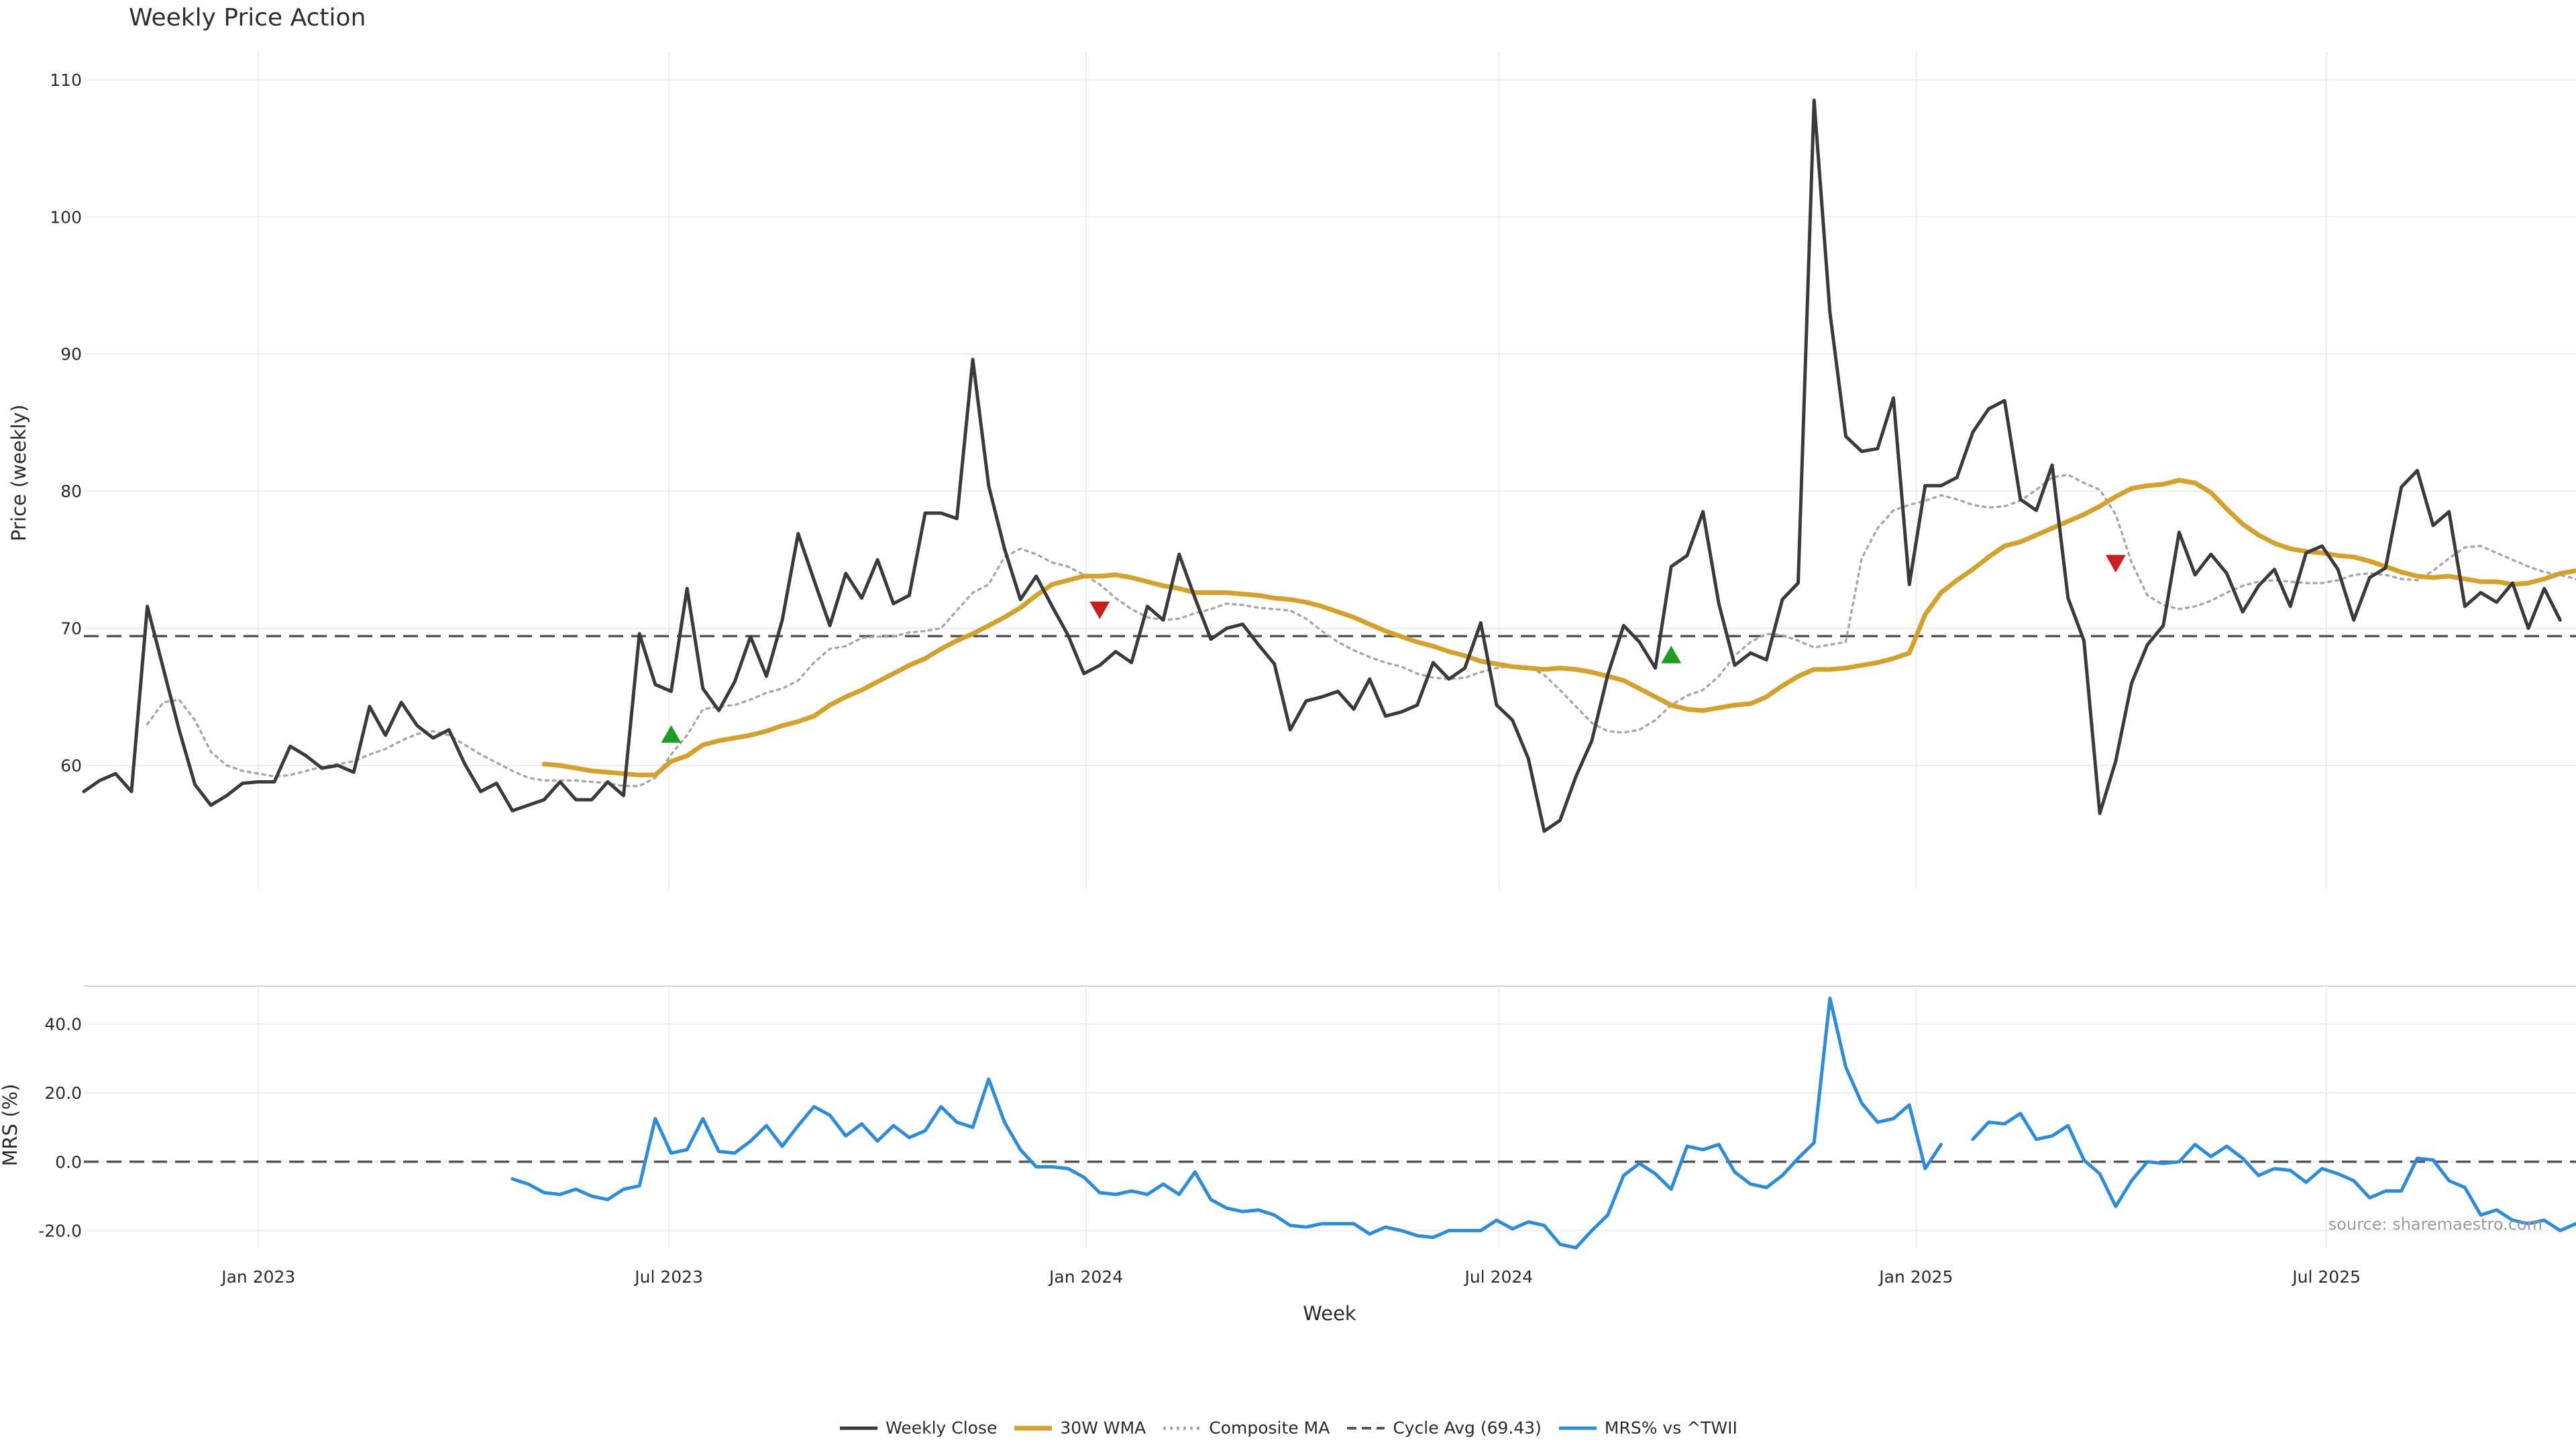  Describe the element at coordinates (71, 491) in the screenshot. I see `price-y-tick-label: 80` at that location.